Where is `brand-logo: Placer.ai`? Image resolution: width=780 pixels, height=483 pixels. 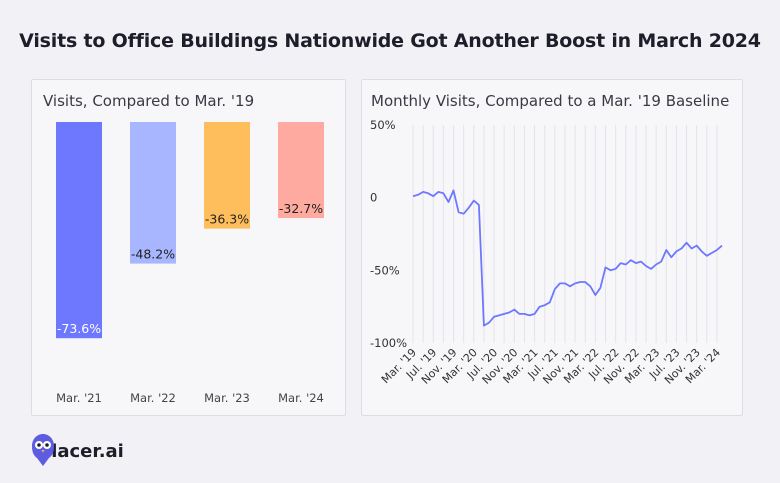
brand-logo: Placer.ai is located at coordinates (78, 451).